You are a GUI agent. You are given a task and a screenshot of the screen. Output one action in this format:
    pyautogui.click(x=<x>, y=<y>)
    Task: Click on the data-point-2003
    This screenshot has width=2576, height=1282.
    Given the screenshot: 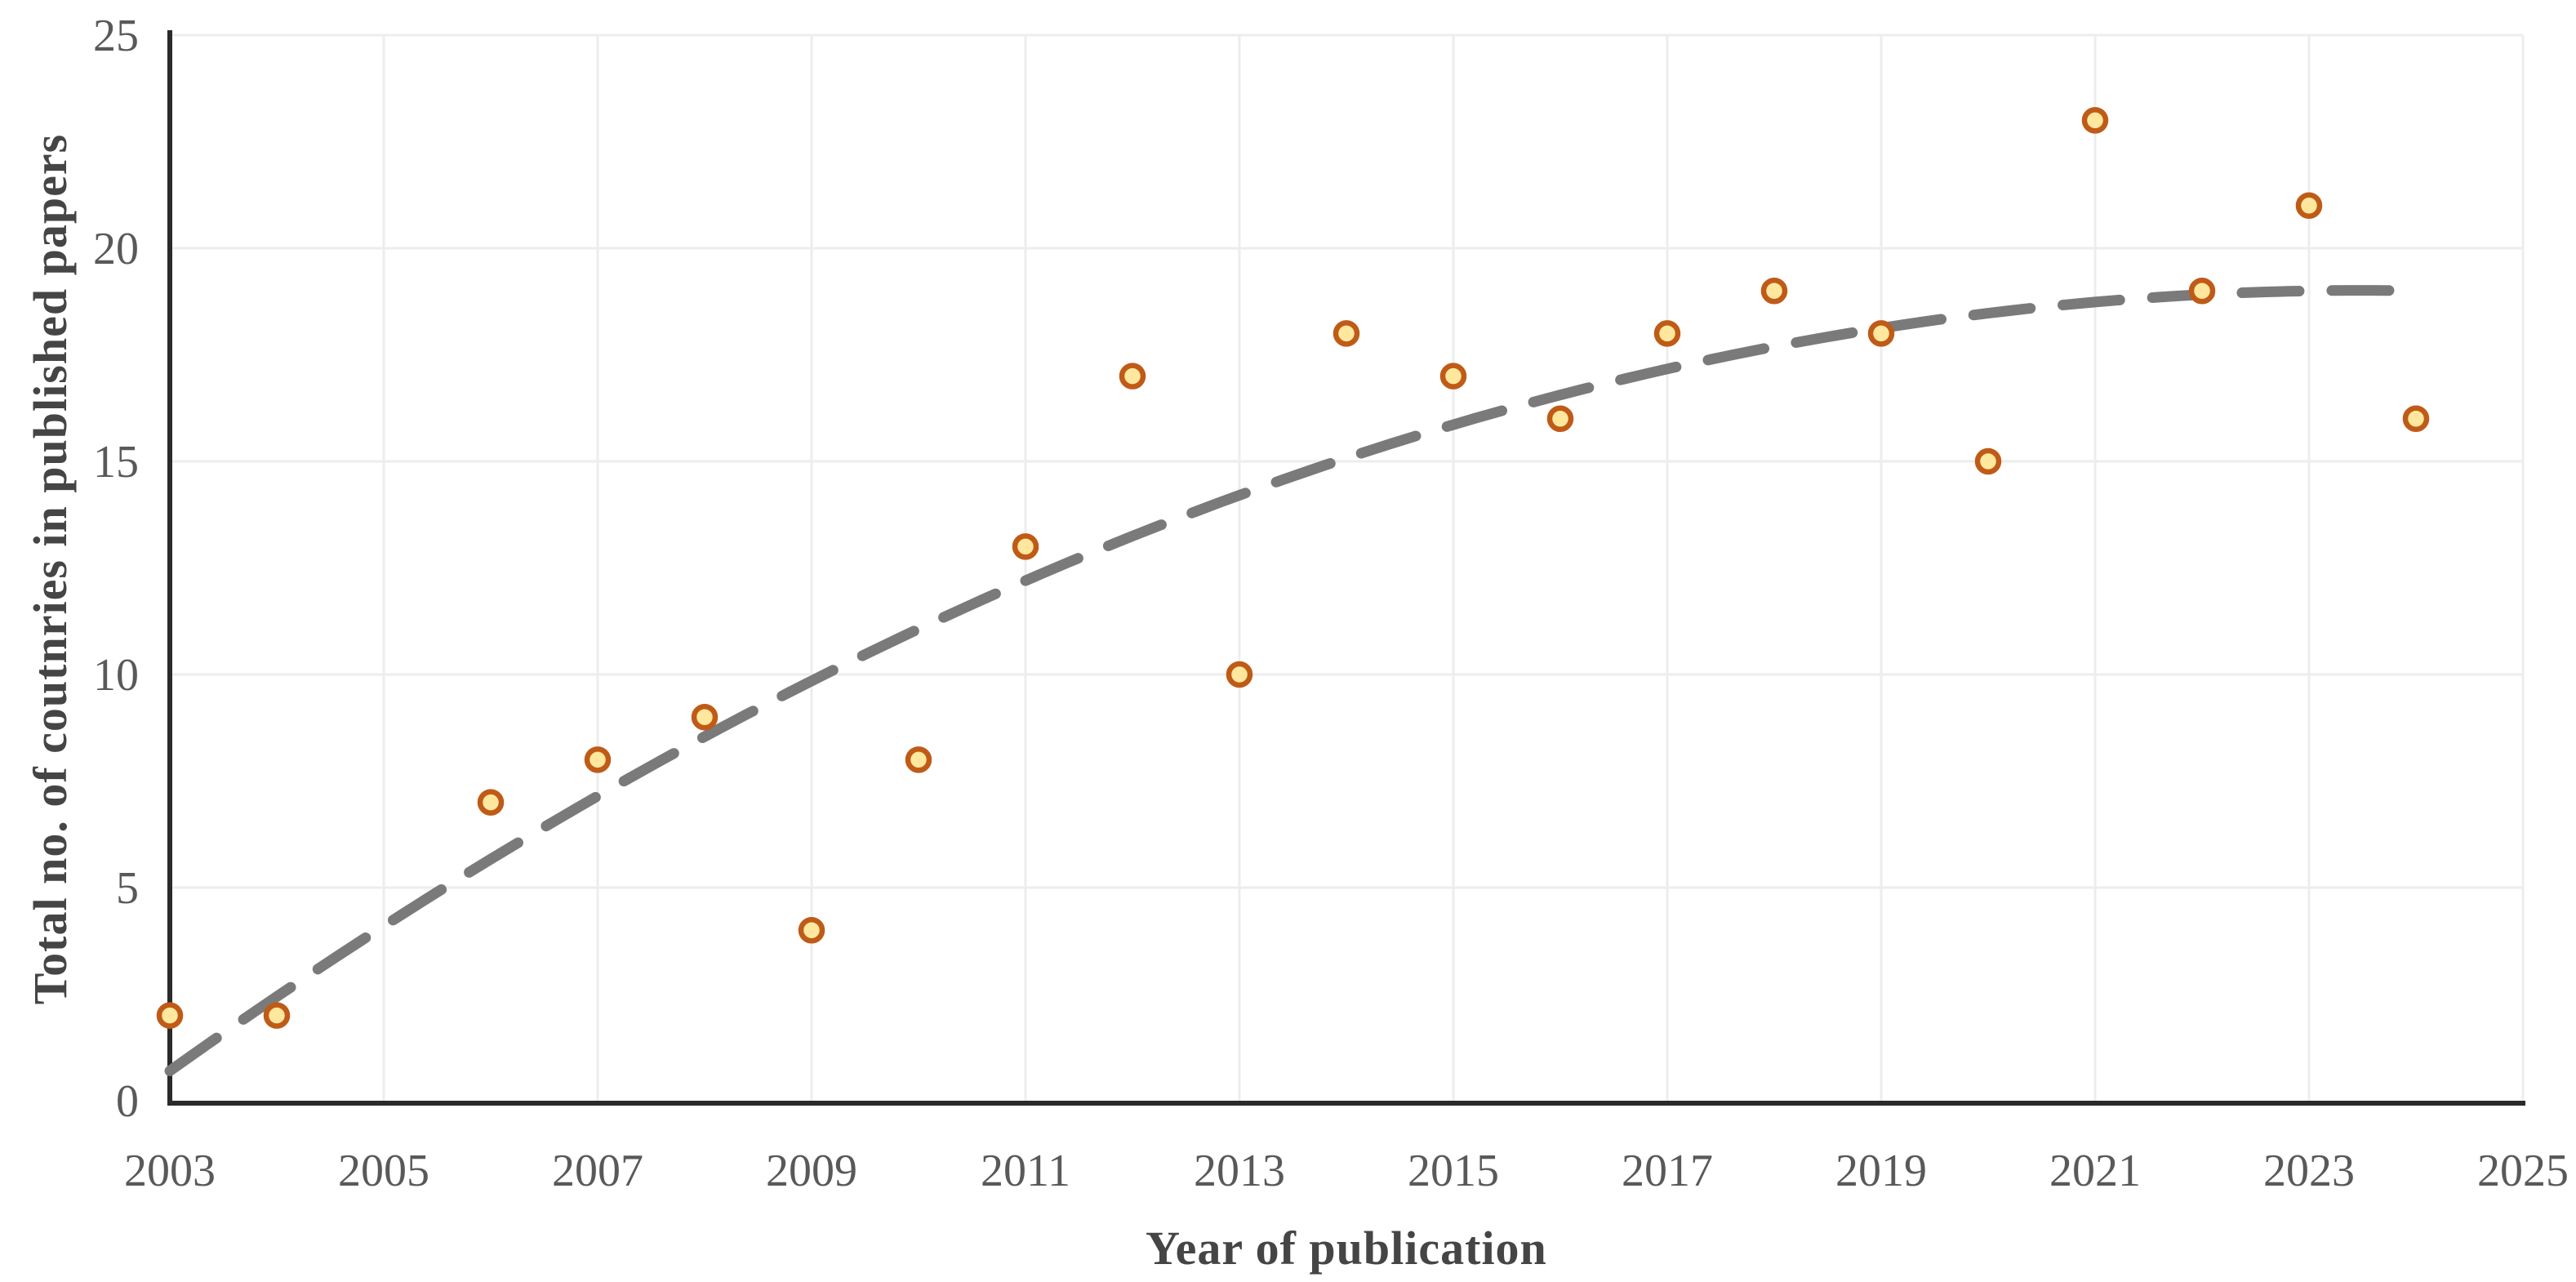 What is the action you would take?
    pyautogui.click(x=170, y=1015)
    